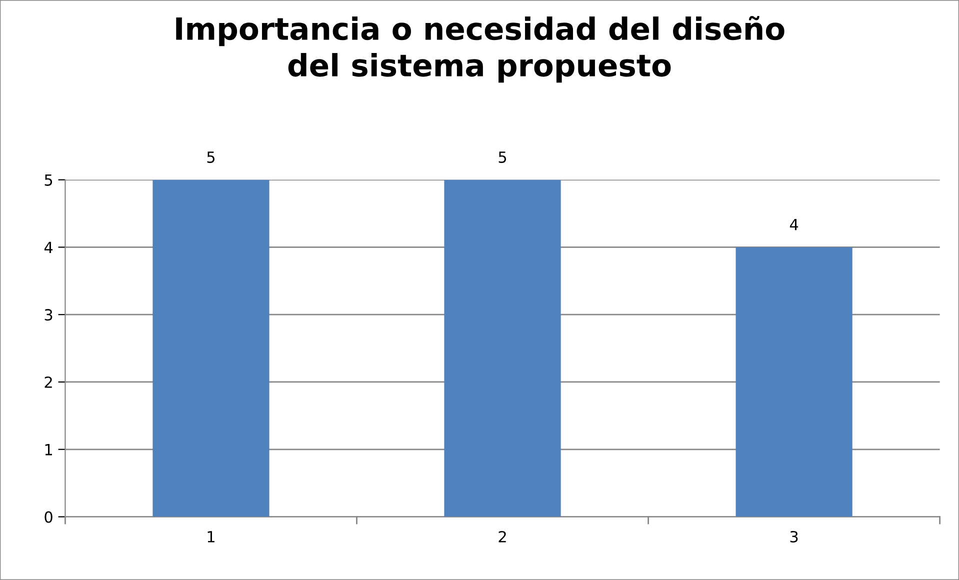  What do you see at coordinates (48, 315) in the screenshot?
I see `y-tick-label: 3` at bounding box center [48, 315].